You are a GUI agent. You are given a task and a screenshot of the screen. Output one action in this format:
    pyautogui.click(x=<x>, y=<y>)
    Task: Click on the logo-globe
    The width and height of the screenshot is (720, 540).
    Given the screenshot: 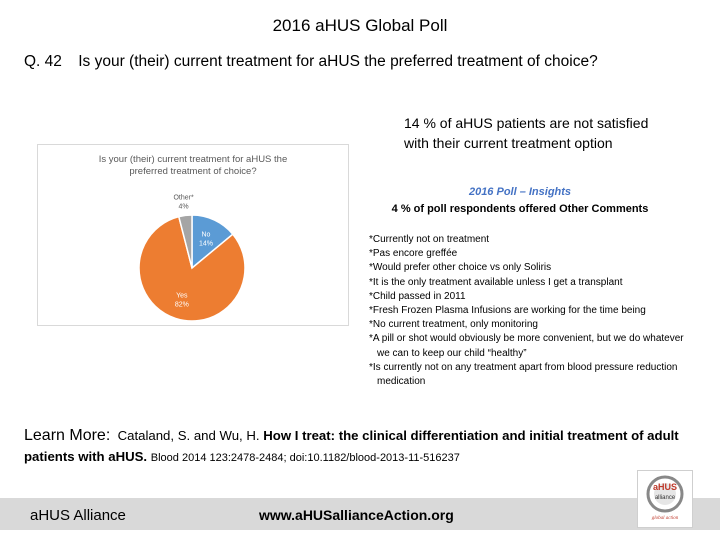 What is the action you would take?
    pyautogui.click(x=665, y=494)
    